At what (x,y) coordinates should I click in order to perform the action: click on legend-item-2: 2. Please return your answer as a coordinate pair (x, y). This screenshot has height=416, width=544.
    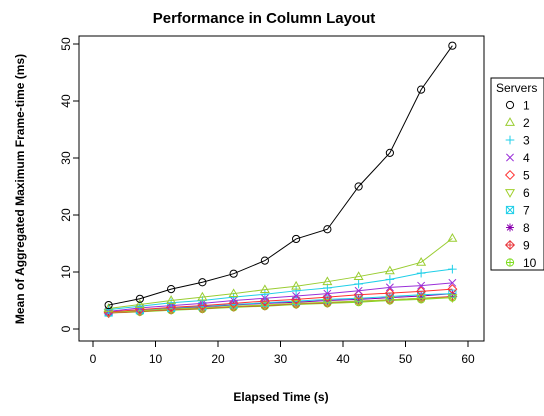
    Looking at the image, I should click on (517, 123).